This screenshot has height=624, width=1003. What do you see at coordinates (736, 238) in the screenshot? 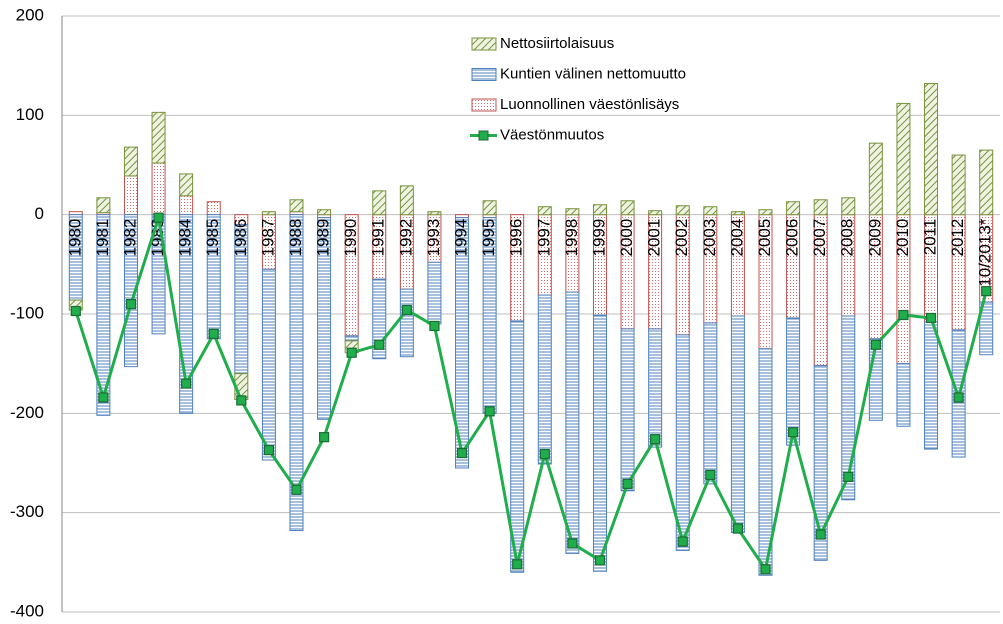
I see `x-tick-label: 2004` at bounding box center [736, 238].